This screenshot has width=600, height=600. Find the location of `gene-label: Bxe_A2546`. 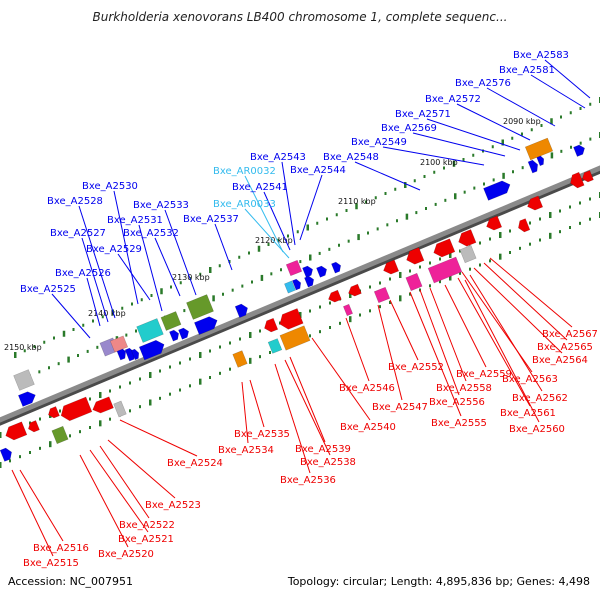

gene-label: Bxe_A2546 is located at coordinates (367, 388).